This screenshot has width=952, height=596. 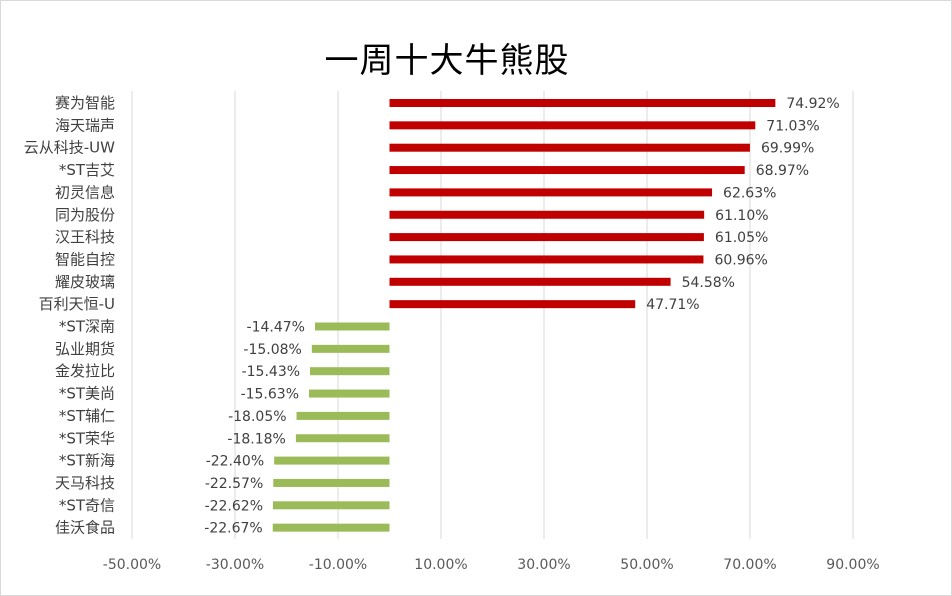 I want to click on x-tick-label: 70.00%, so click(x=749, y=565).